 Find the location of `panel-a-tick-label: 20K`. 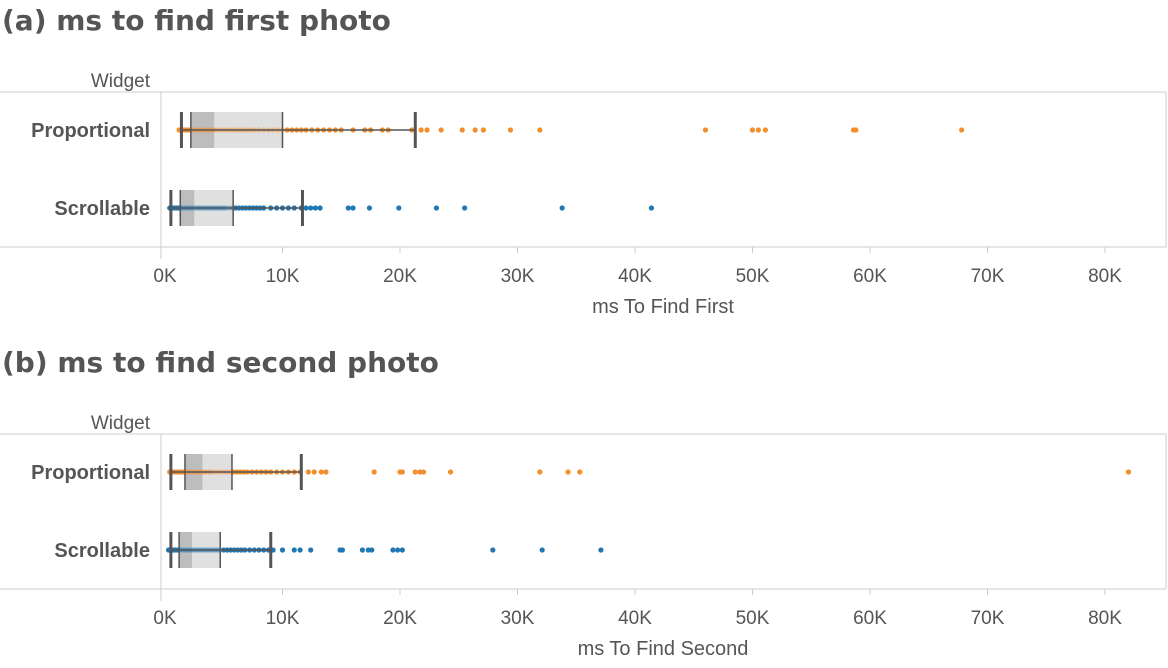

panel-a-tick-label: 20K is located at coordinates (400, 276).